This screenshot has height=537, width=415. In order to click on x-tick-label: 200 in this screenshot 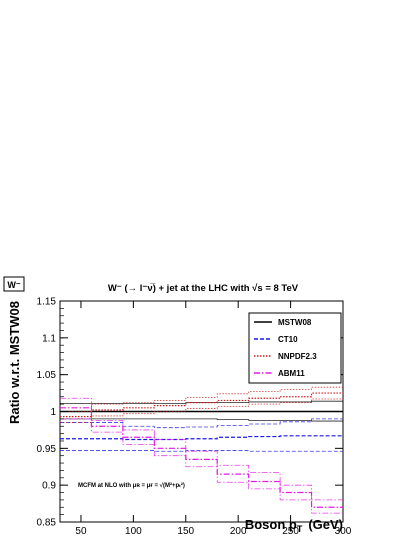, I will do `click(238, 531)`.